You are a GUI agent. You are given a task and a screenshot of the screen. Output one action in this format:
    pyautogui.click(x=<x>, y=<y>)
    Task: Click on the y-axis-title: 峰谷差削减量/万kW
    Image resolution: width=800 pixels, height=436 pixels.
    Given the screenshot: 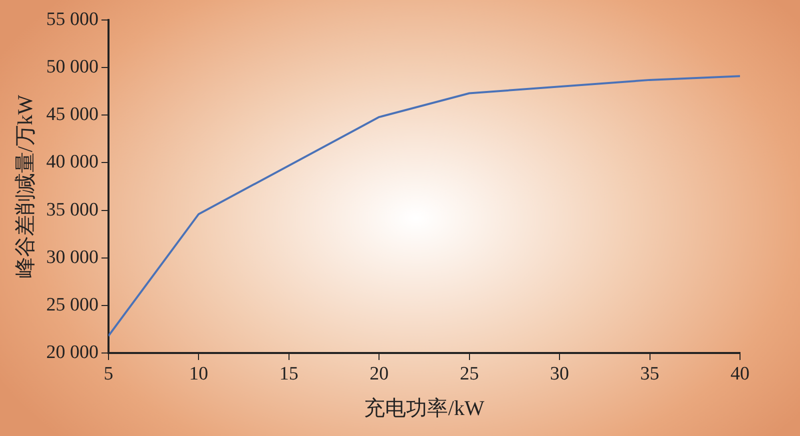 What is the action you would take?
    pyautogui.click(x=25, y=186)
    